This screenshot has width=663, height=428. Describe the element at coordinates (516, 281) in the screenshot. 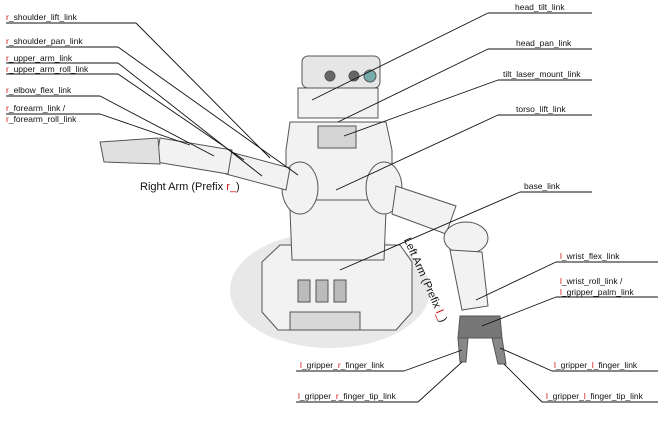

I see `leader-l-wrist-flex-arrow` at that location.